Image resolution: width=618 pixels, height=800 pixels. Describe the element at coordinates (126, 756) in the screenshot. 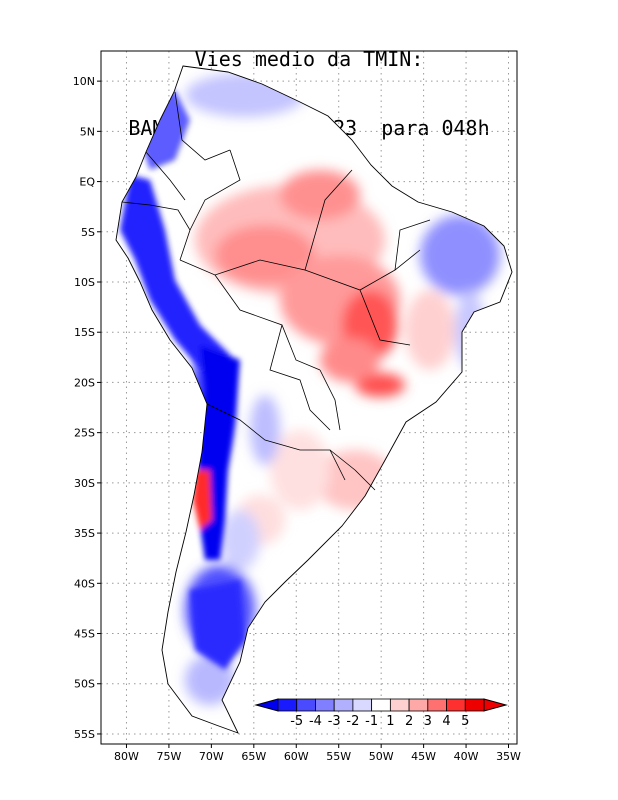

I see `lon-label: 80W` at that location.